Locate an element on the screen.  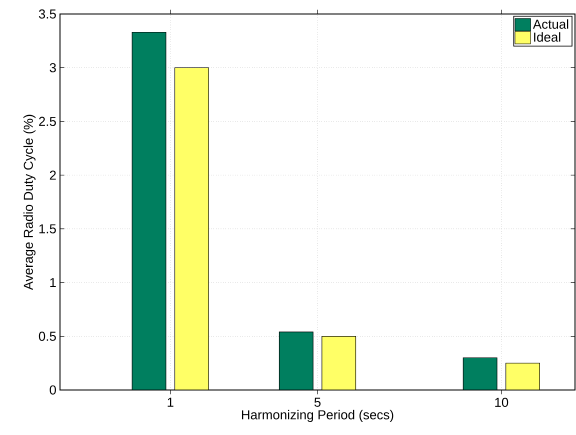
x-axis-title: Harmonizing Period (secs) is located at coordinates (318, 416).